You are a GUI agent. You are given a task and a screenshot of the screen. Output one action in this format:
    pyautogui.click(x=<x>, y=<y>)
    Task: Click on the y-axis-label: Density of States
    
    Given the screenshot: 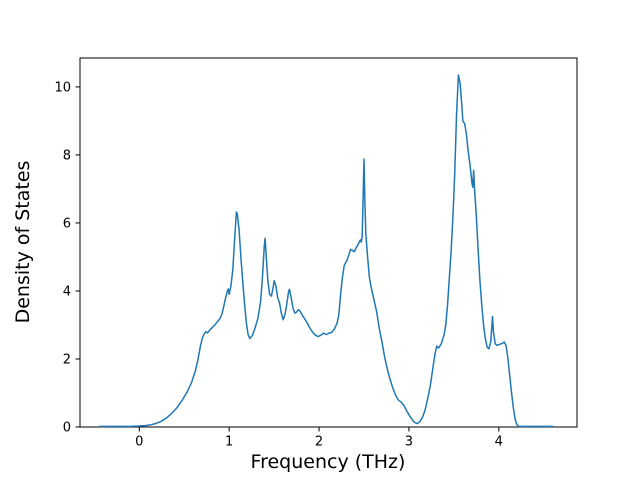 What is the action you would take?
    pyautogui.click(x=23, y=242)
    